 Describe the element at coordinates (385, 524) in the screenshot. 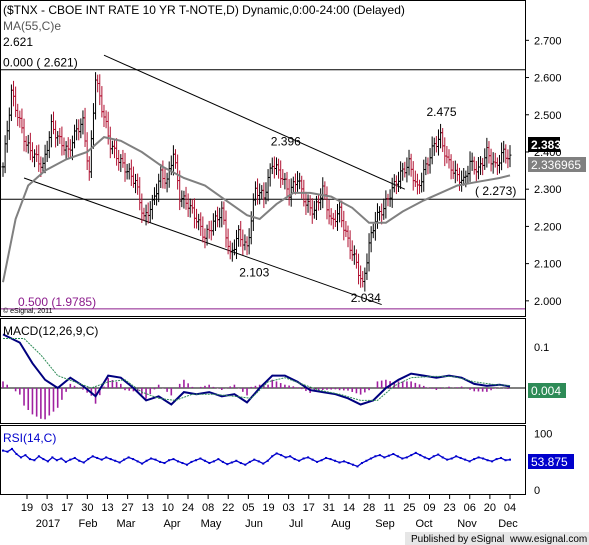

I see `x-month-label-8: Sep` at that location.